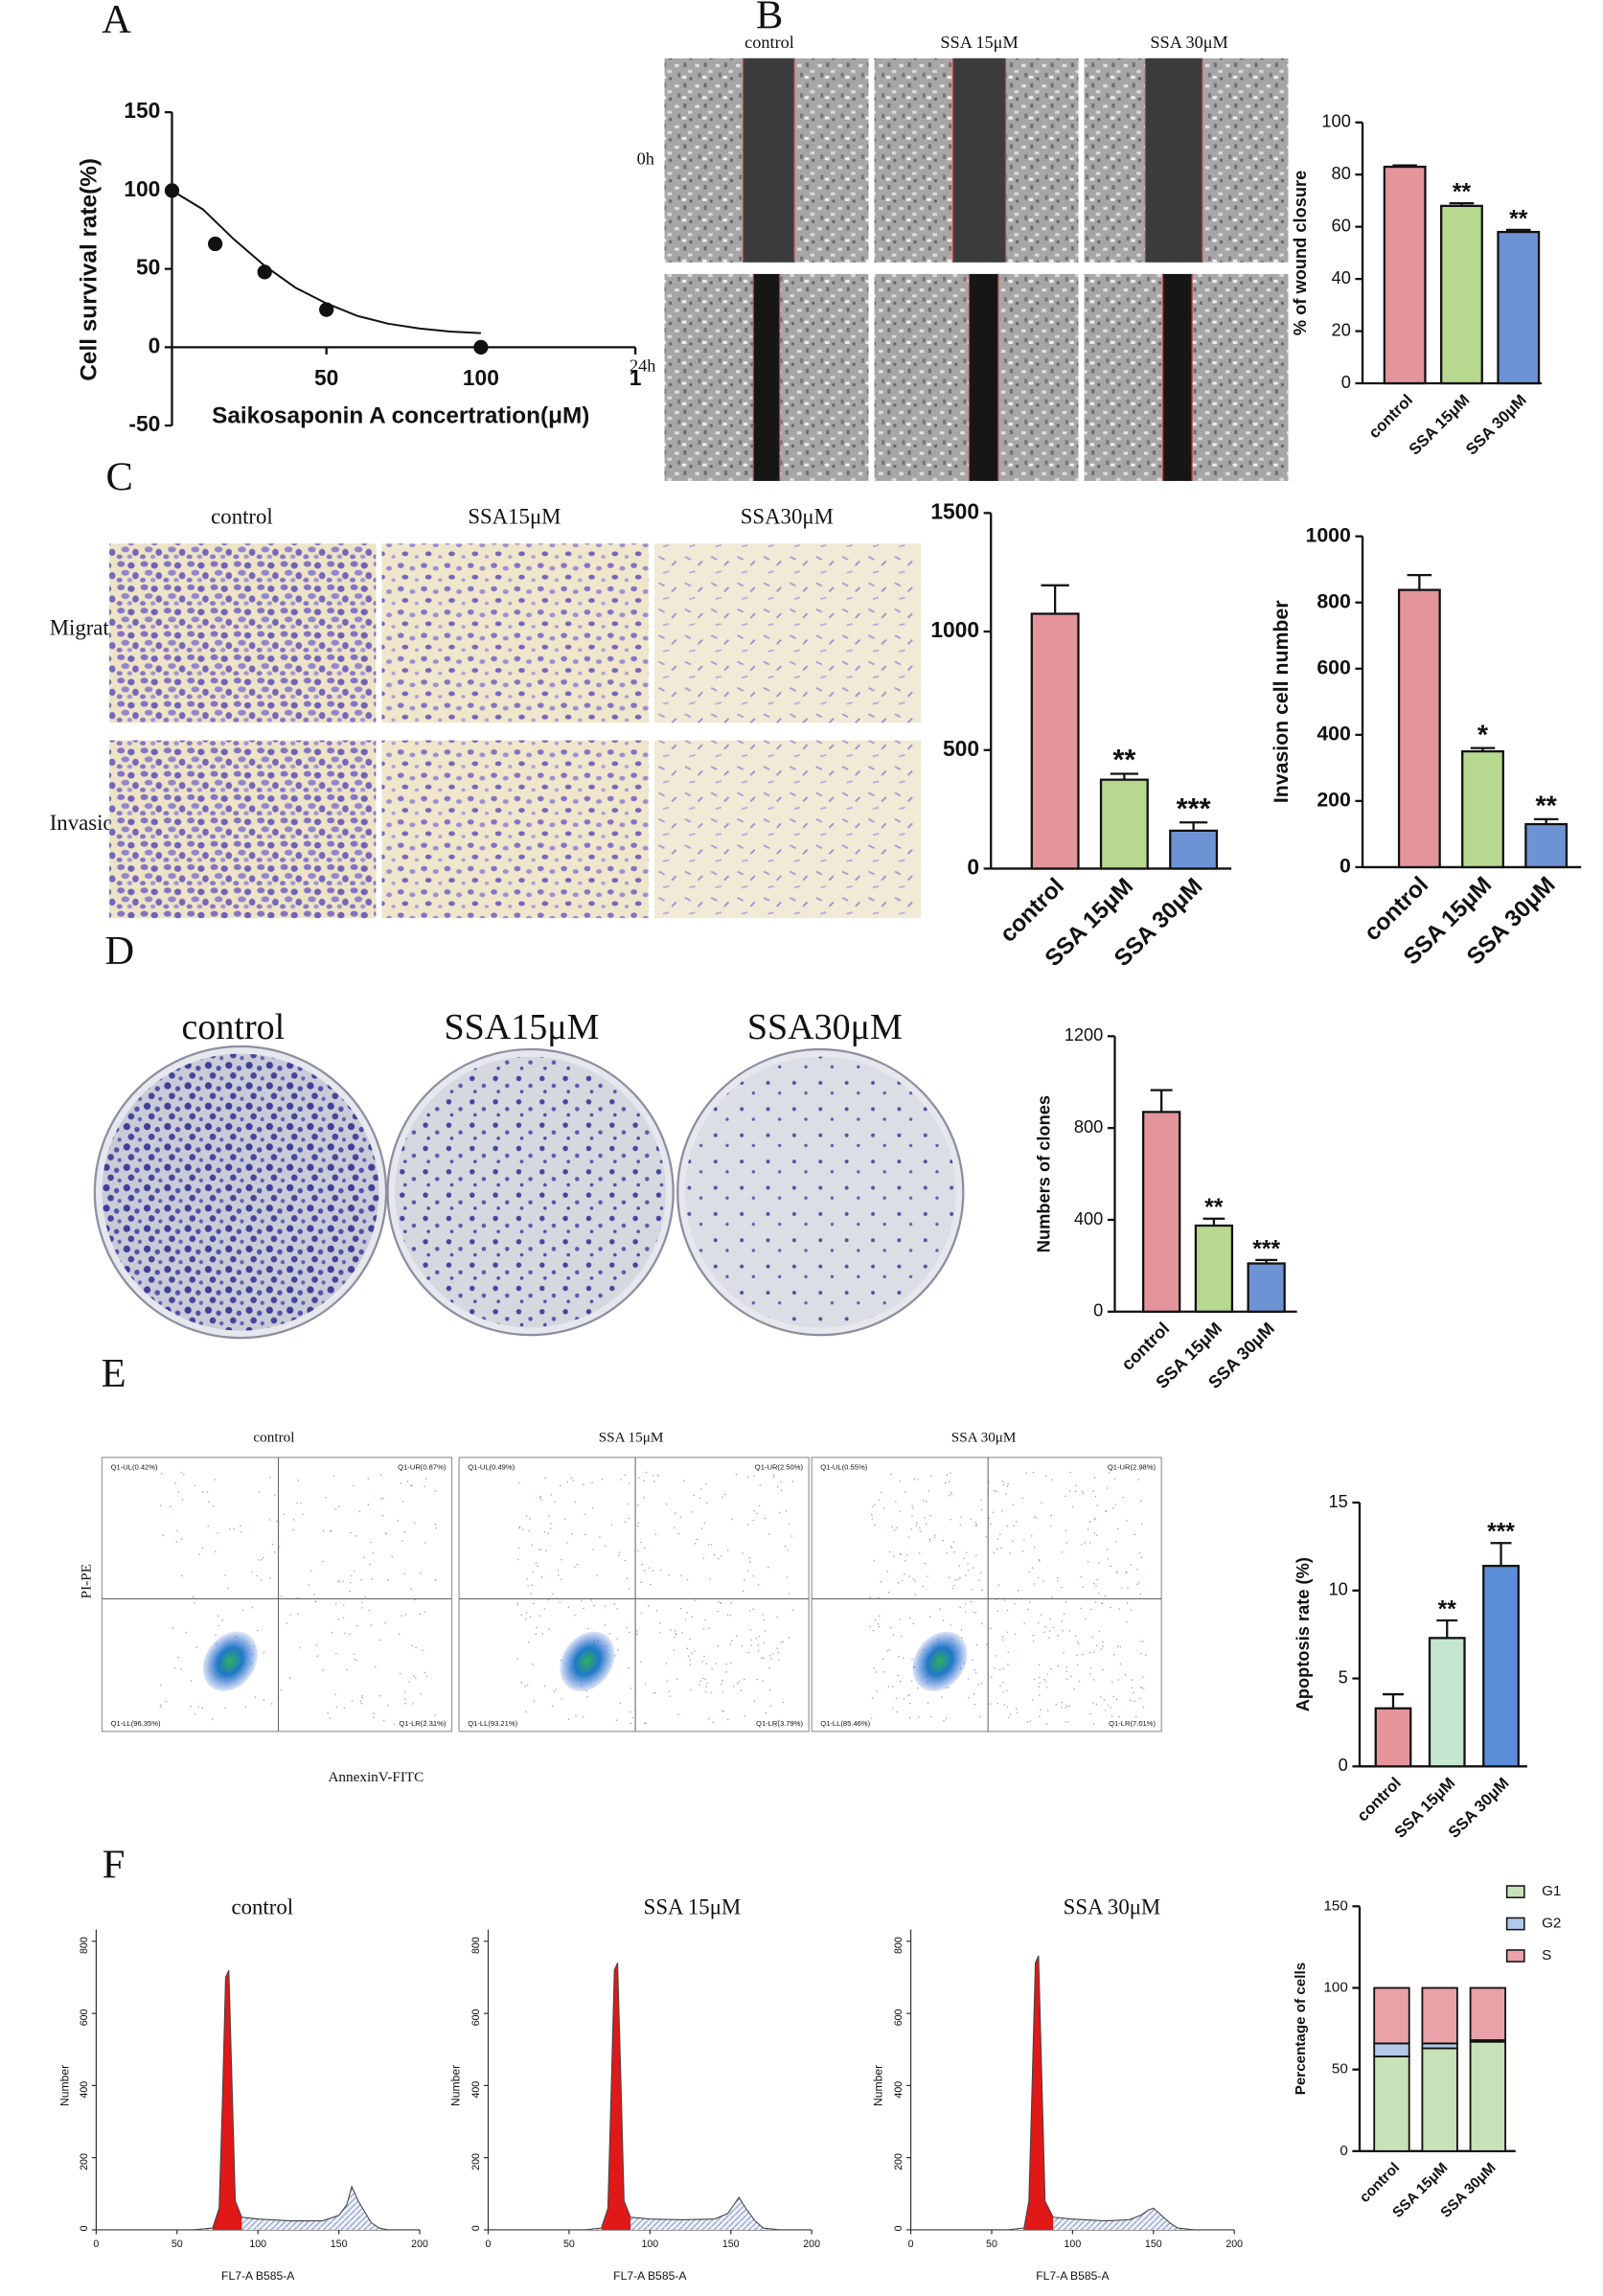 The image size is (1603, 2296). What do you see at coordinates (455, 2085) in the screenshot?
I see `y-axis-label: Number` at bounding box center [455, 2085].